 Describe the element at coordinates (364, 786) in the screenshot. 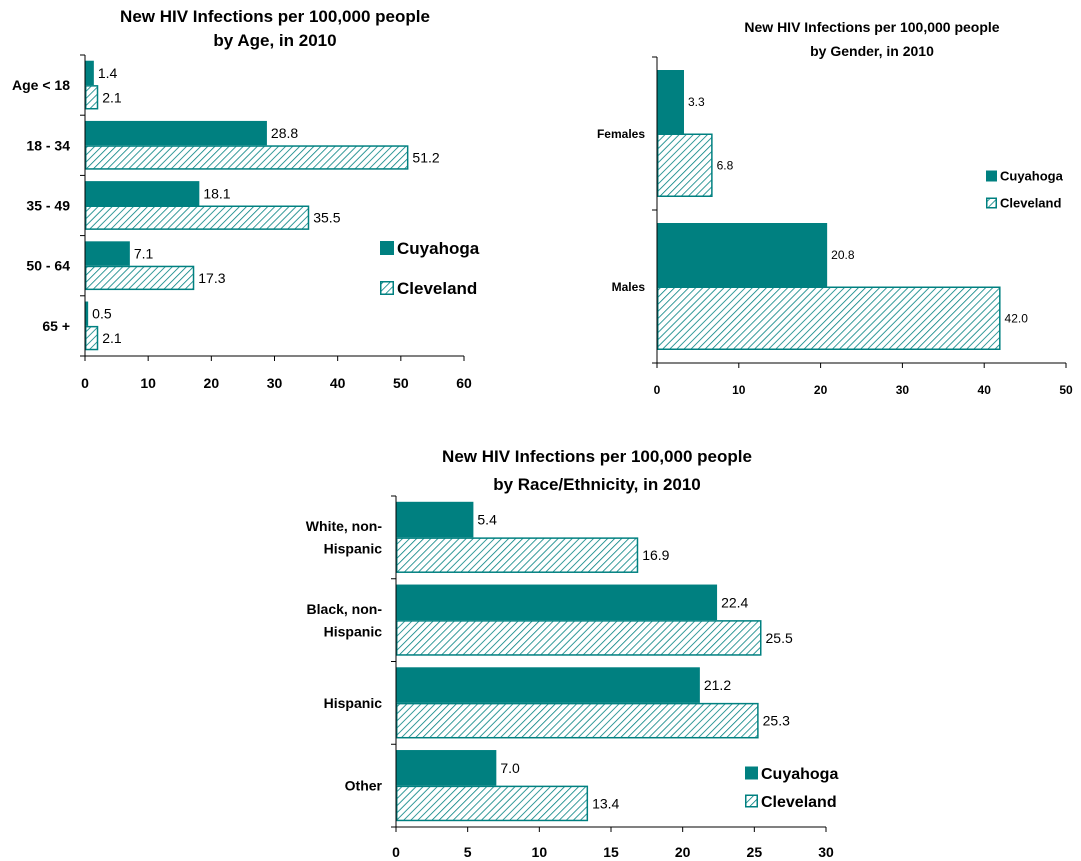

I see `category-label: Other` at that location.